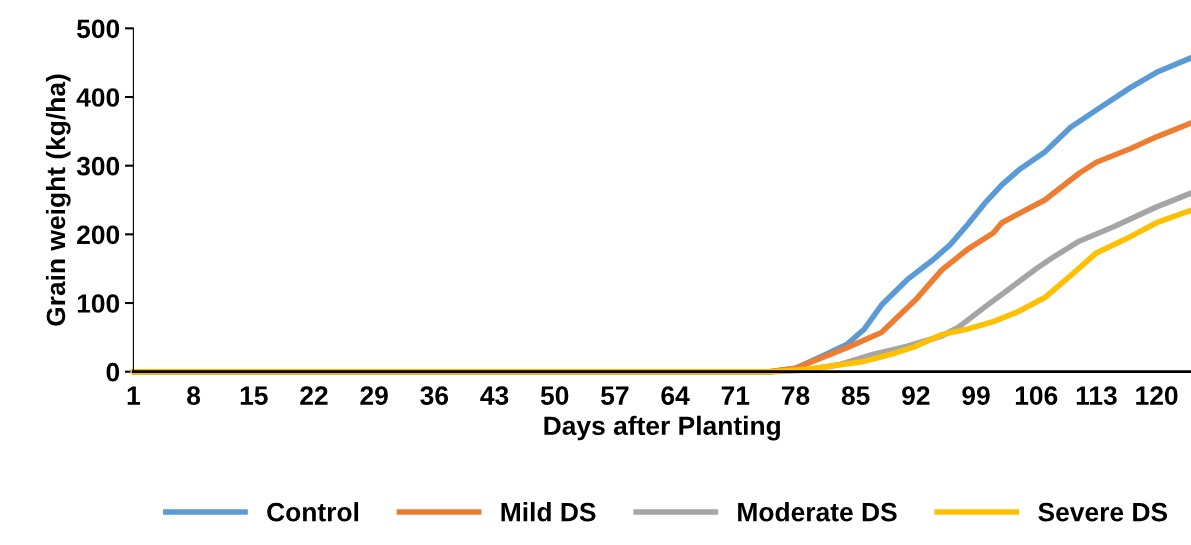 This screenshot has height=545, width=1191. What do you see at coordinates (554, 395) in the screenshot?
I see `x-tick-label: 50` at bounding box center [554, 395].